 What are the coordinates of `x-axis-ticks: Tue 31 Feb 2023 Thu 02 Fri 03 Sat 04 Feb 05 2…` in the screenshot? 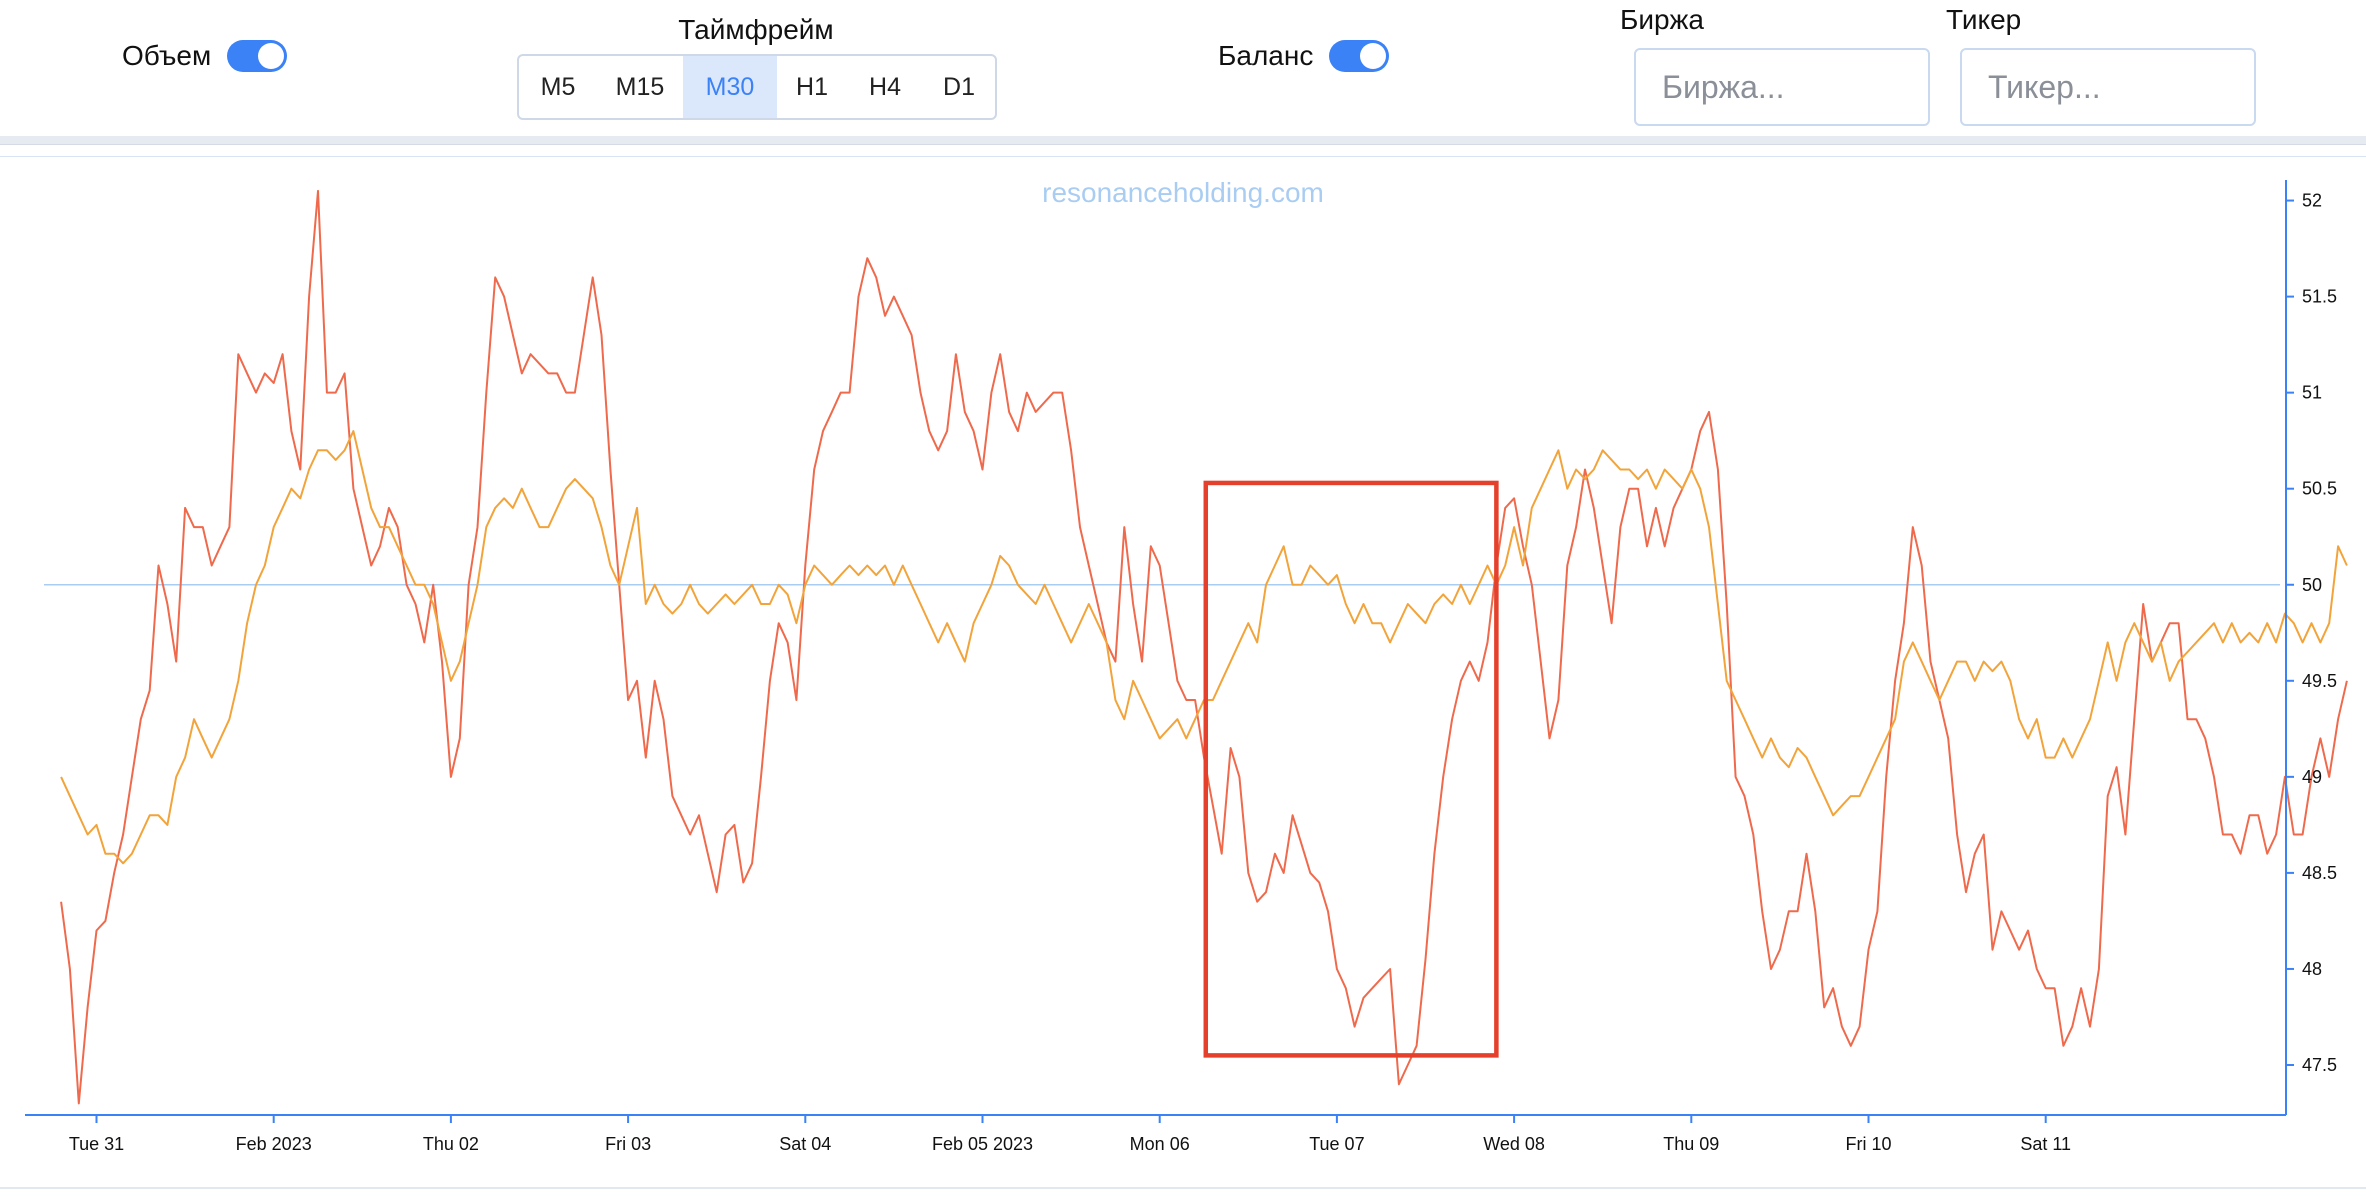 It's located at (1070, 1134).